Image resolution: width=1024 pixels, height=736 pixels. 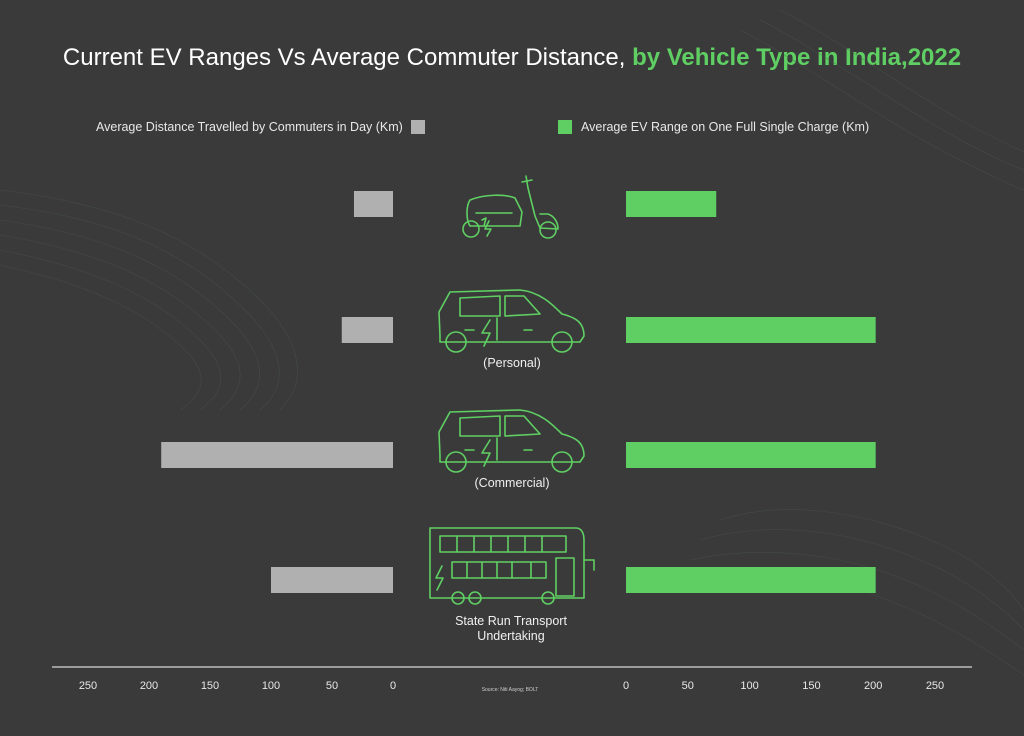 I want to click on right-tick-label-250: 250, so click(x=935, y=686).